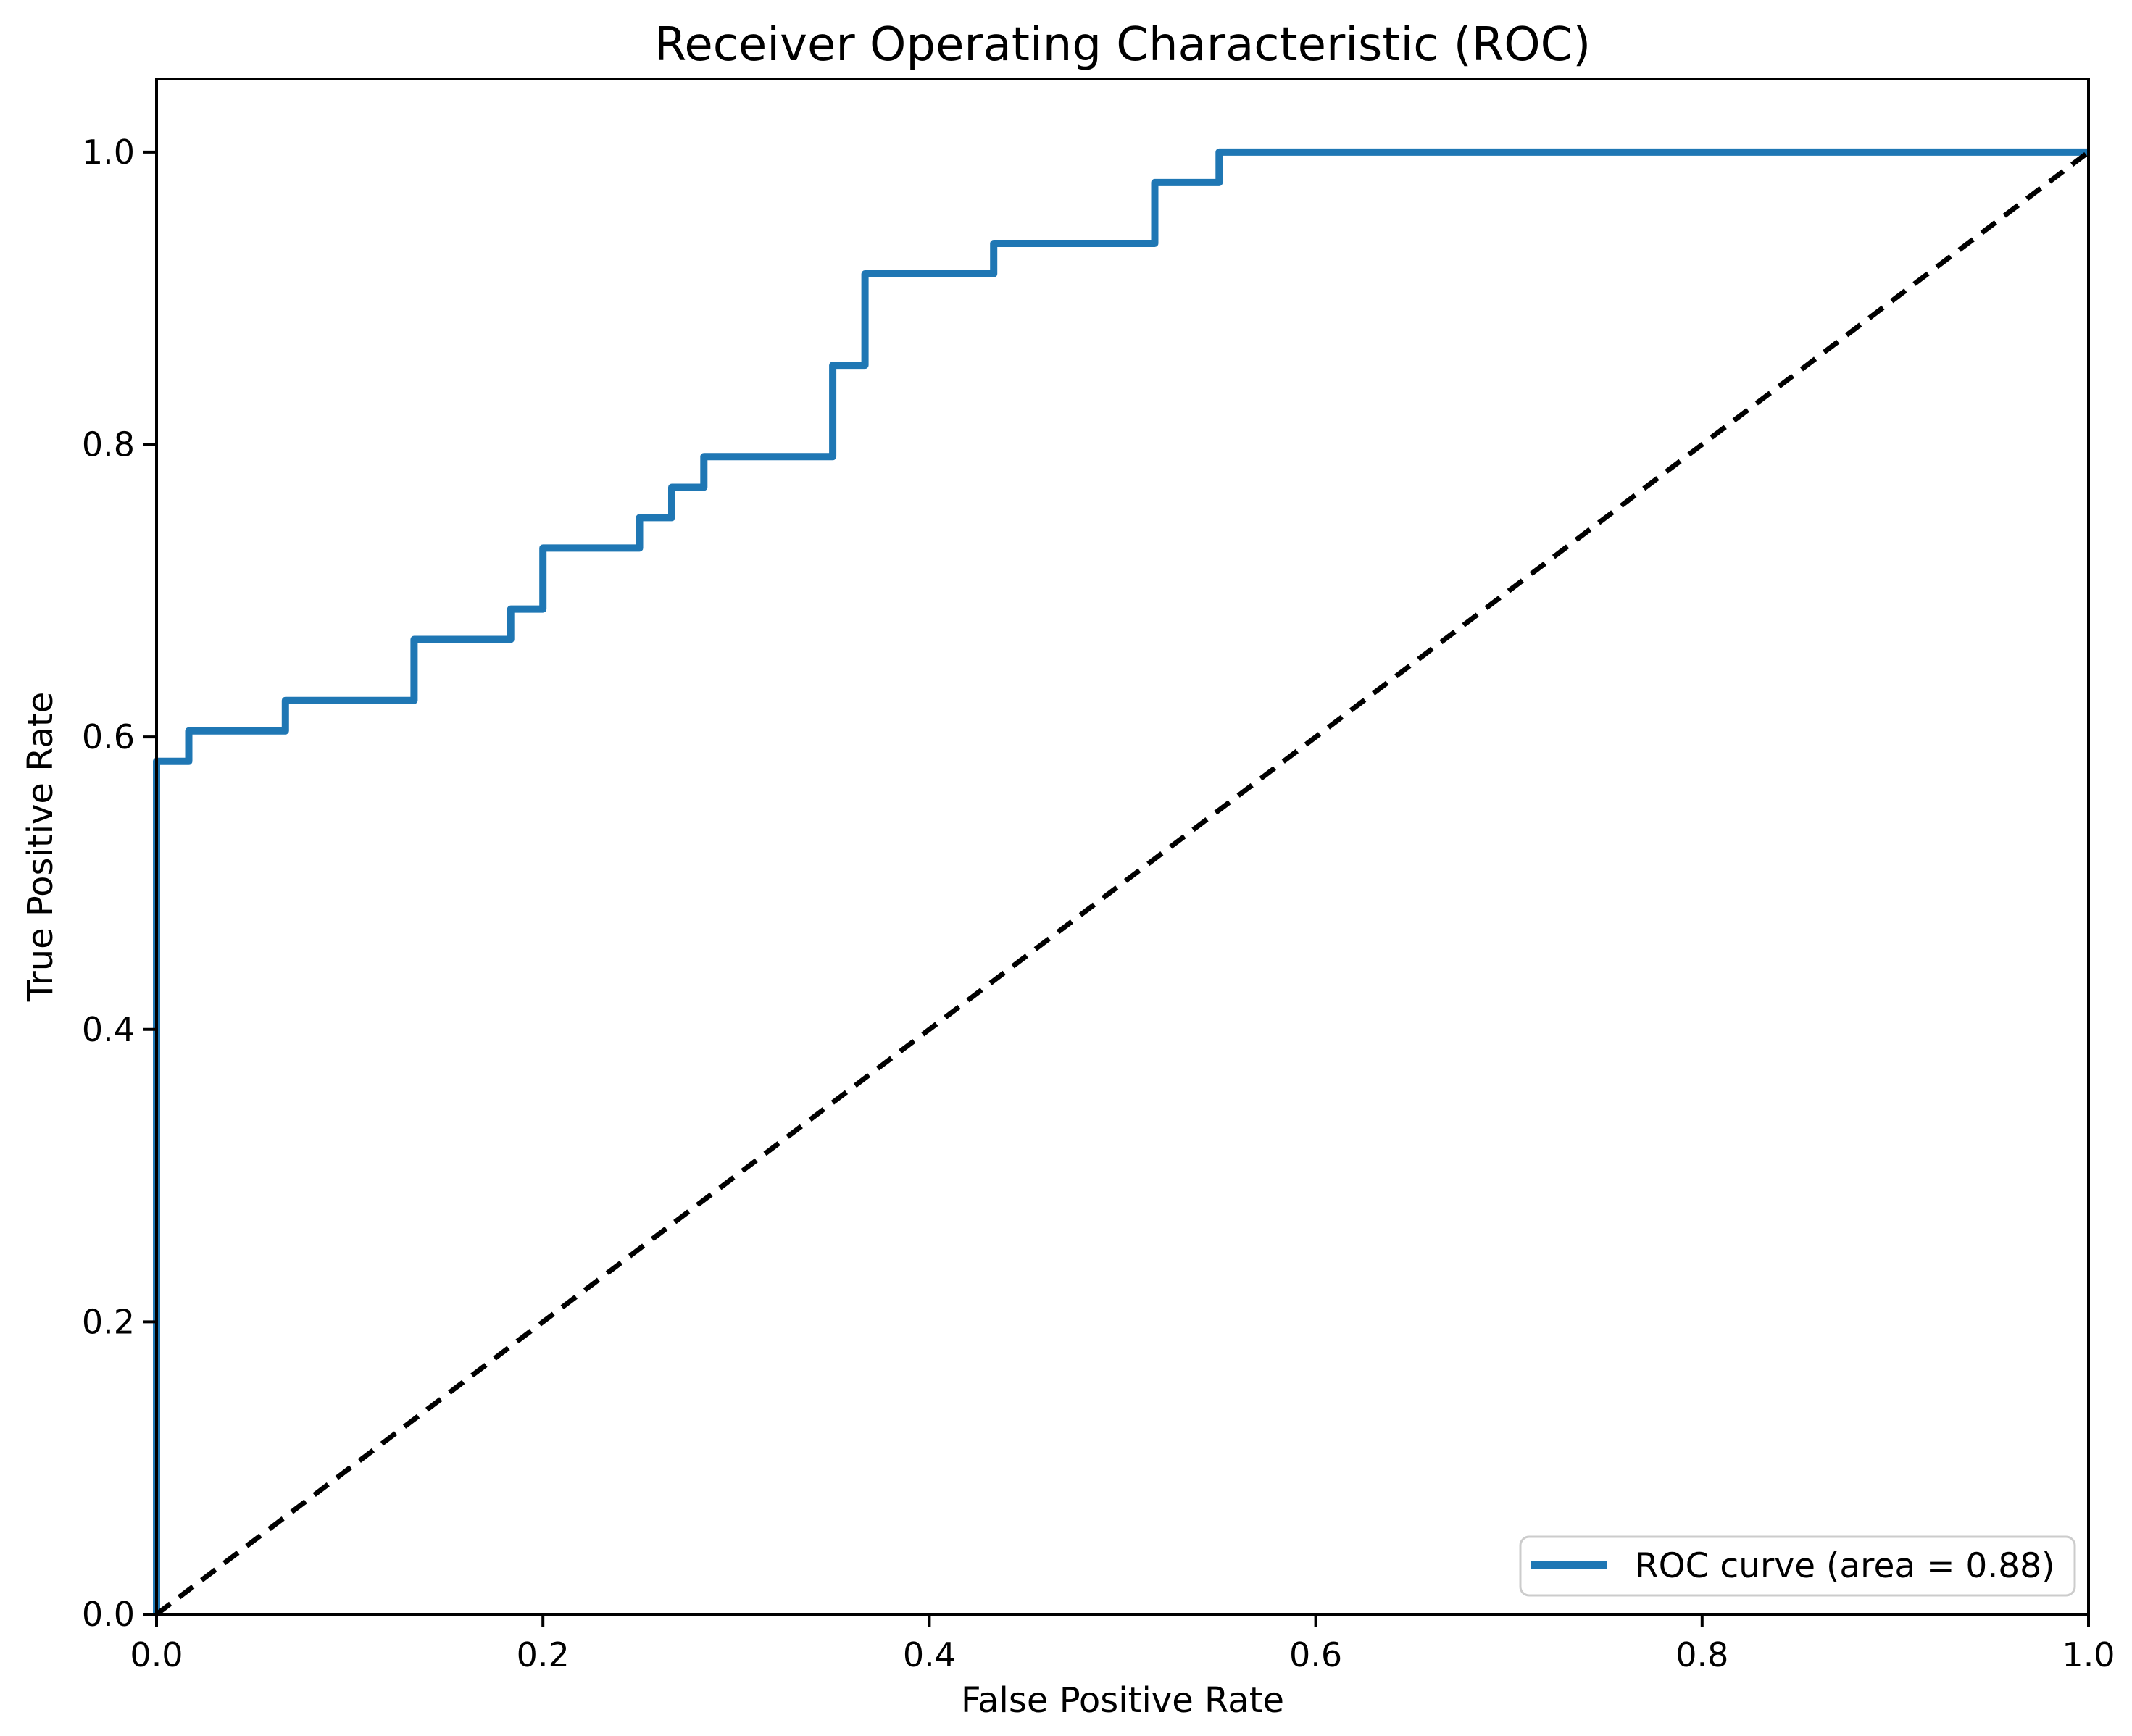 The height and width of the screenshot is (1736, 2132). What do you see at coordinates (1122, 1644) in the screenshot?
I see `x-axis-ticks: 0.0 0.2 0.4 0.6 0.8 1.0` at bounding box center [1122, 1644].